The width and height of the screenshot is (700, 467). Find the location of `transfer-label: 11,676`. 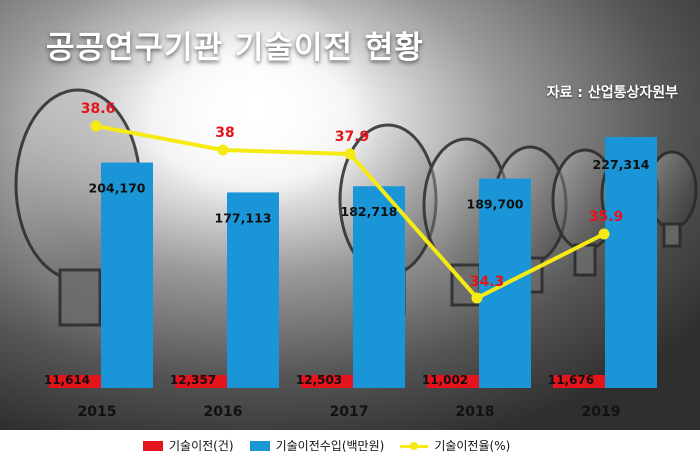

transfer-label: 11,676 is located at coordinates (571, 380).